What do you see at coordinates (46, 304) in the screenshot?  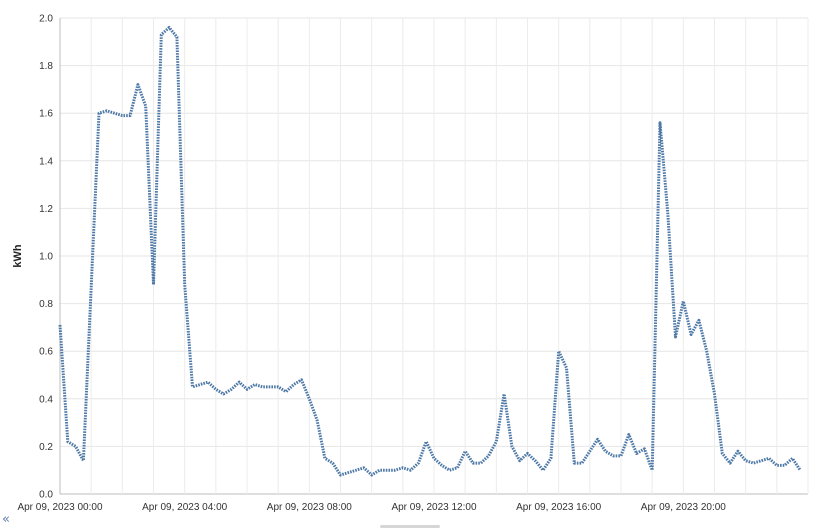 I see `y-tick-label: 0.8` at bounding box center [46, 304].